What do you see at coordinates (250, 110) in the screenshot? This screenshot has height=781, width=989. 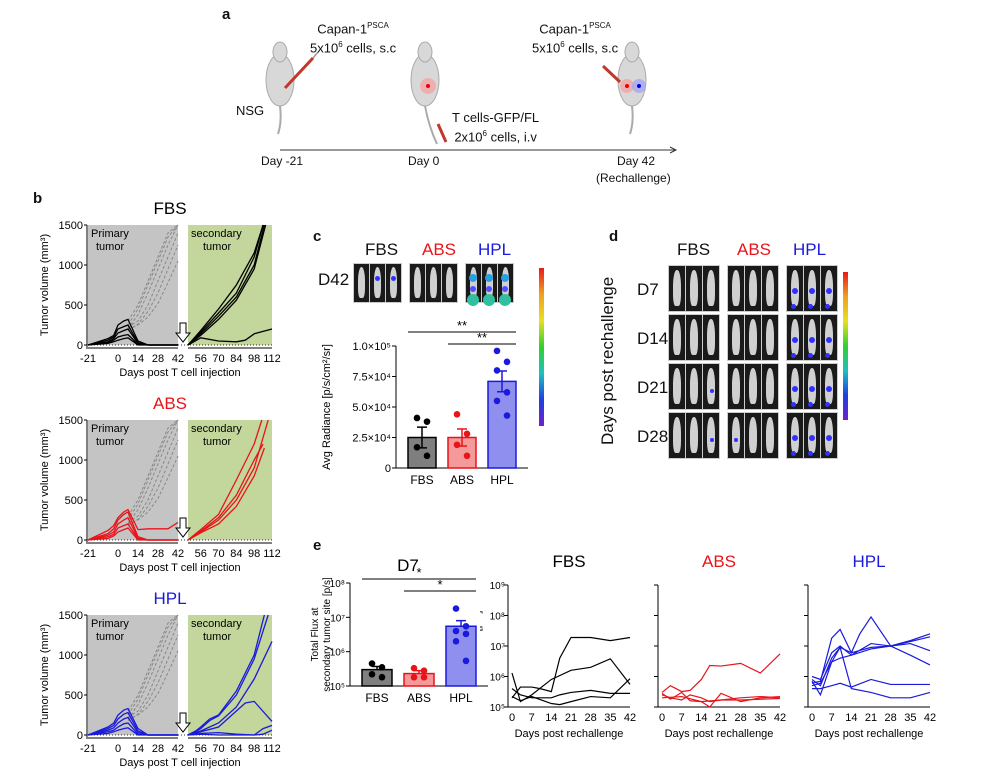 I see `mouse-strain-label: NSG` at bounding box center [250, 110].